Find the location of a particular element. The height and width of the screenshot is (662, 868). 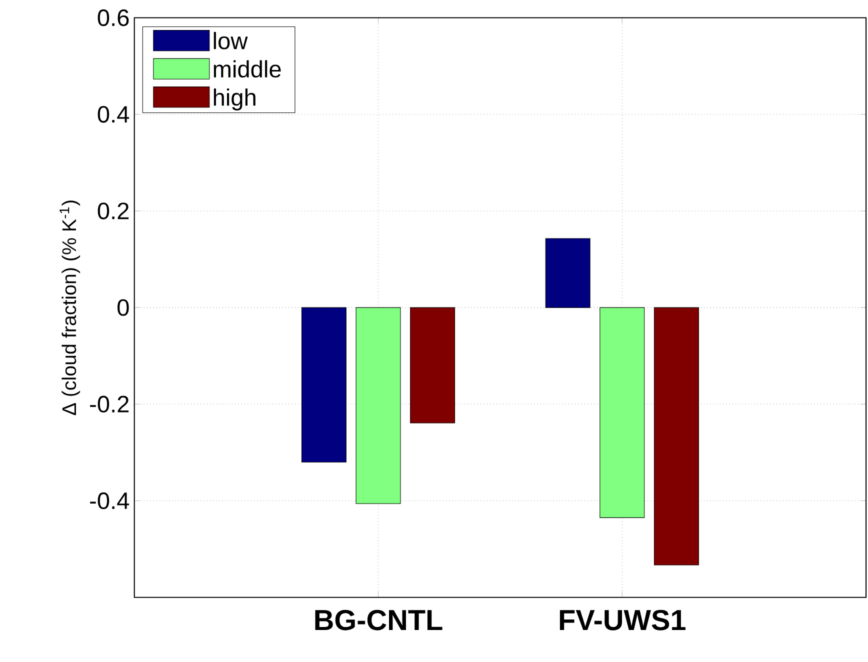

y-tick-label: -0.4 is located at coordinates (110, 501).